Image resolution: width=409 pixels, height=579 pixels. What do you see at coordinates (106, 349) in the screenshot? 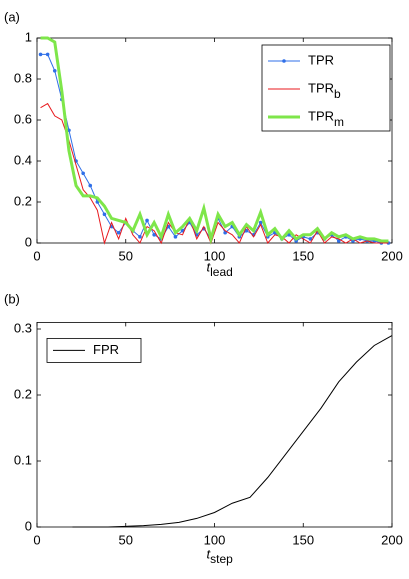
I see `legend-label: FPR` at bounding box center [106, 349].